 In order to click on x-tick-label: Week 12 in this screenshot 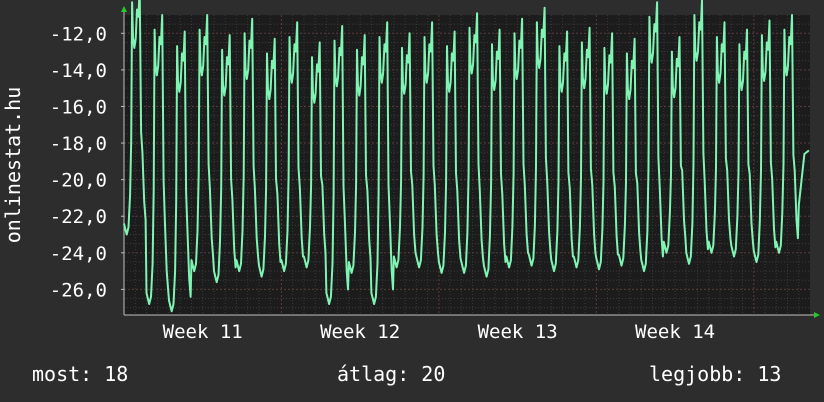, I will do `click(360, 332)`.